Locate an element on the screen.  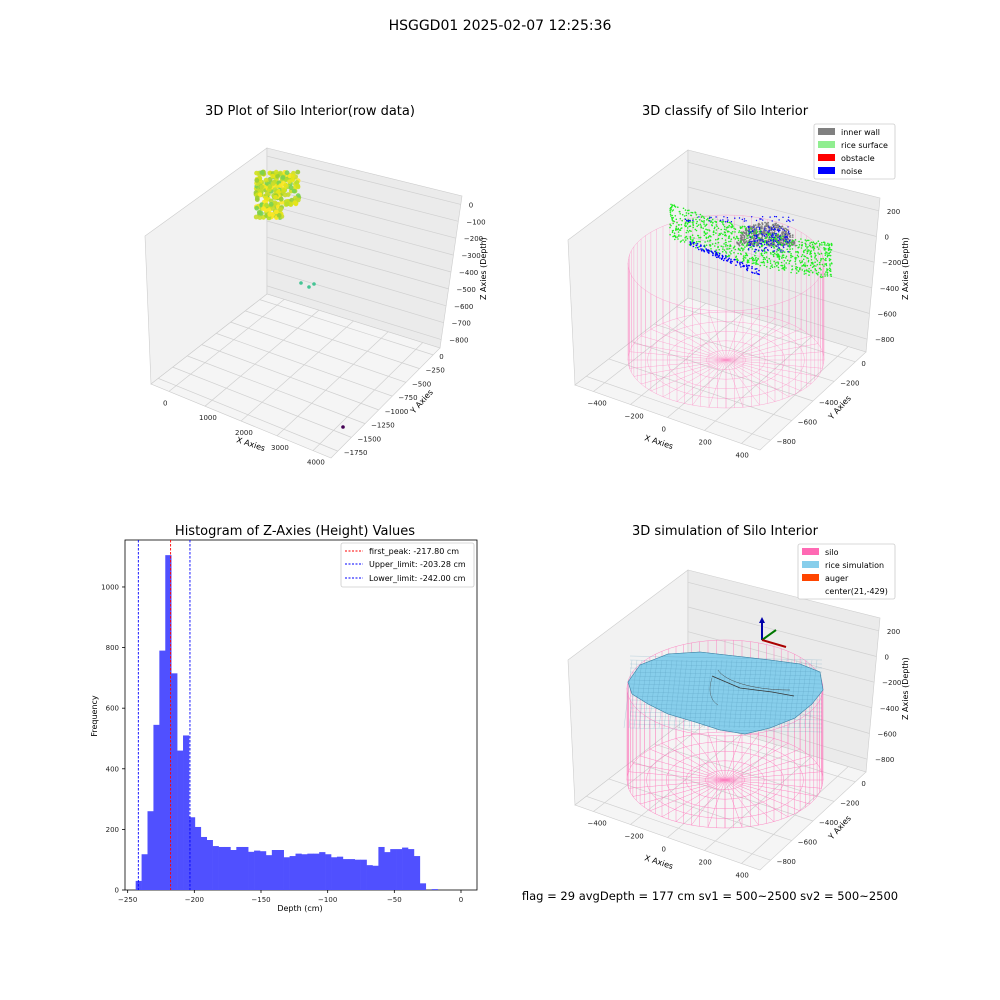
x-tick-label: −400 is located at coordinates (597, 824).